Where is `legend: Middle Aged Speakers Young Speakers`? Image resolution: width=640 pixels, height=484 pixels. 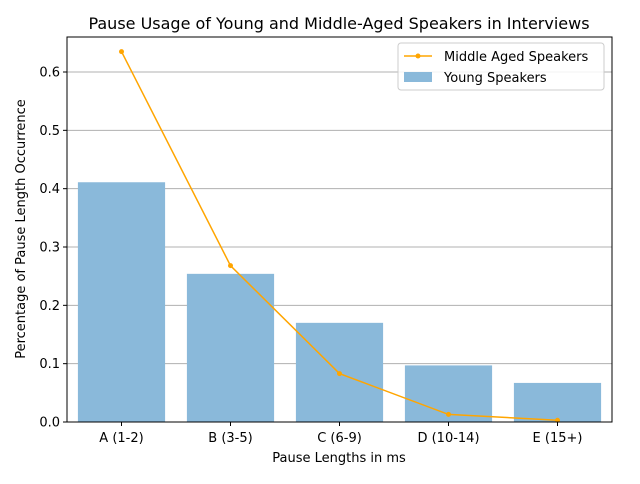
legend: Middle Aged Speakers Young Speakers is located at coordinates (501, 66).